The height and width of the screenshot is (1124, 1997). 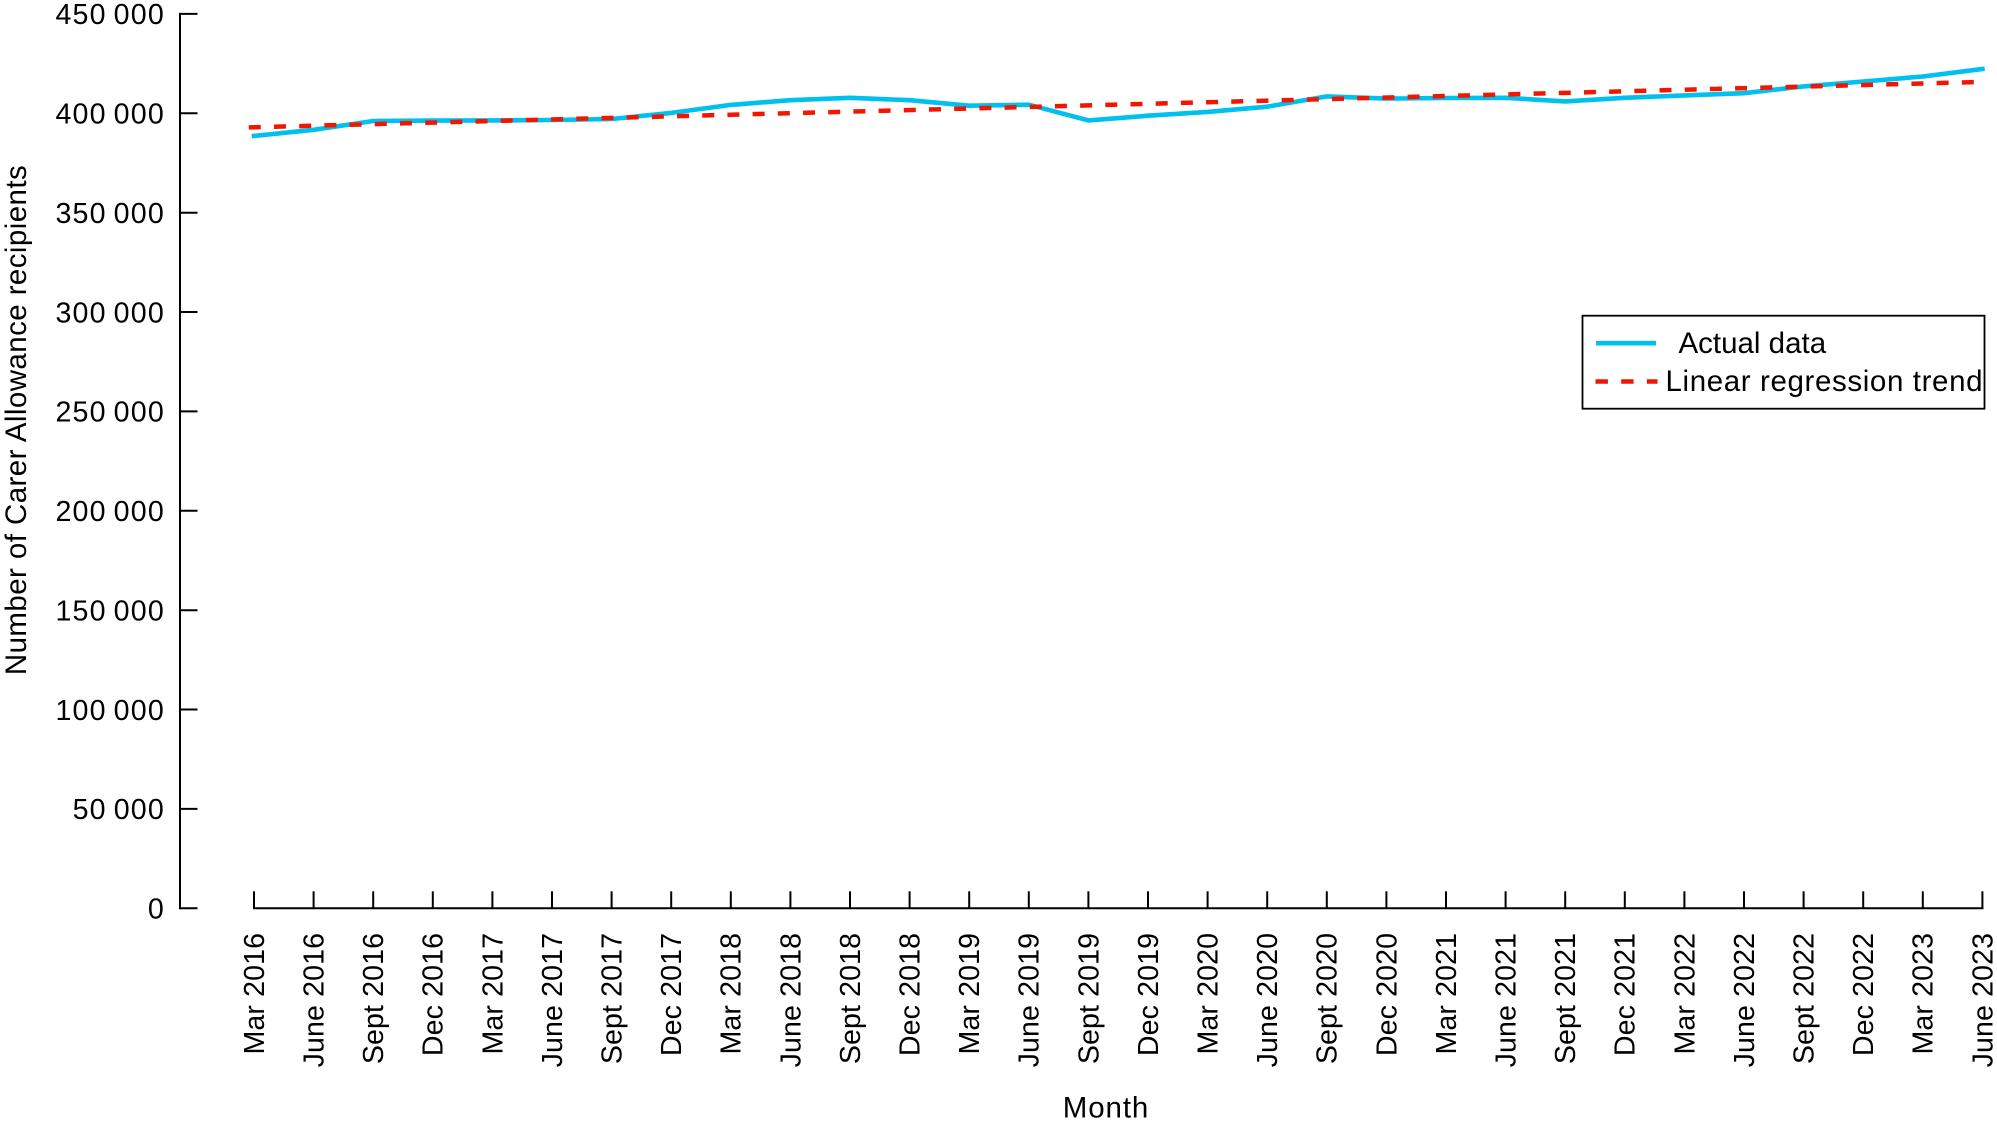 I want to click on svg-text: 400 000, so click(x=110, y=115).